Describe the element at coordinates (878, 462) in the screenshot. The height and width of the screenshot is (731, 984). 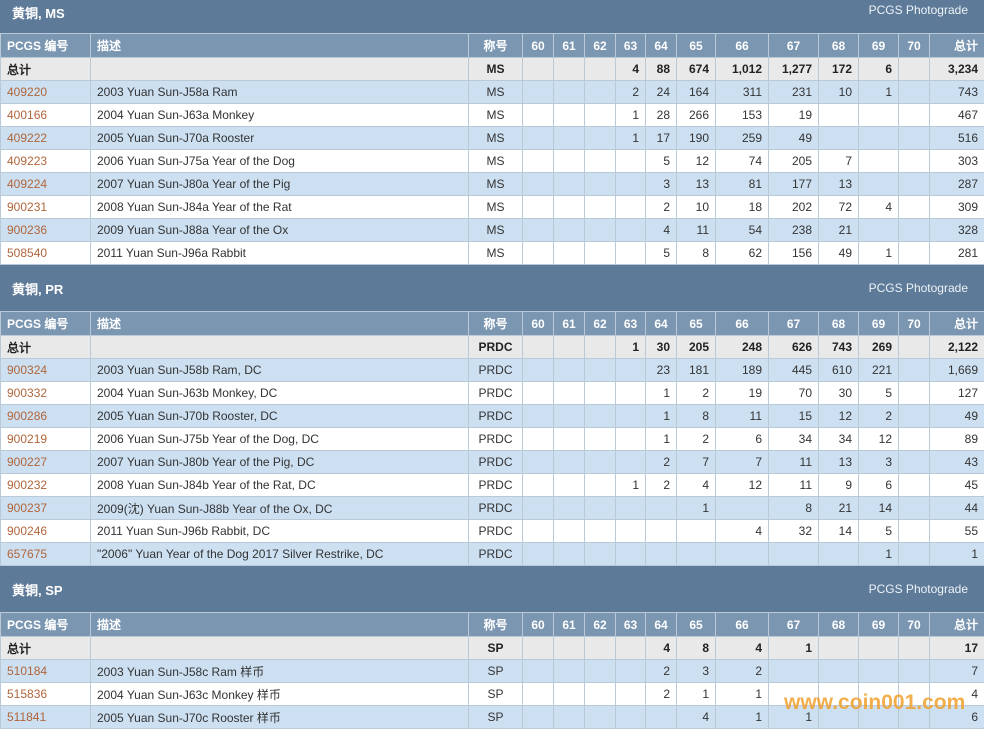
I see `population: 3` at that location.